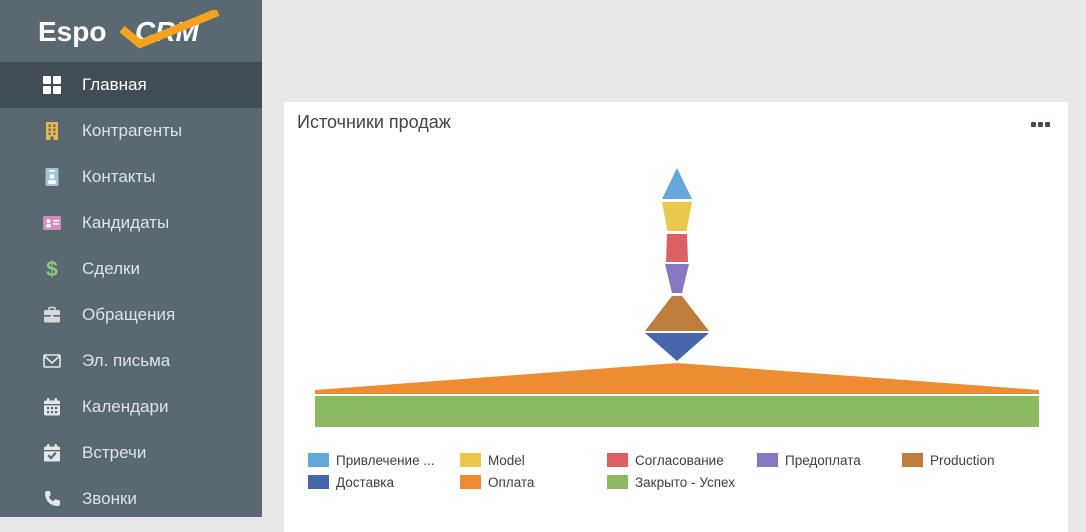  What do you see at coordinates (677, 183) in the screenshot?
I see `funnel-segment-attract` at bounding box center [677, 183].